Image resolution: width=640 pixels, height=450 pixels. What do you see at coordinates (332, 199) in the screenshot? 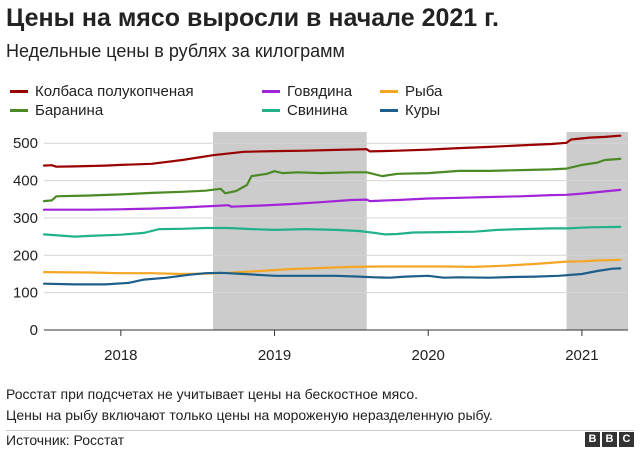
I see `series-line-beef` at bounding box center [332, 199].